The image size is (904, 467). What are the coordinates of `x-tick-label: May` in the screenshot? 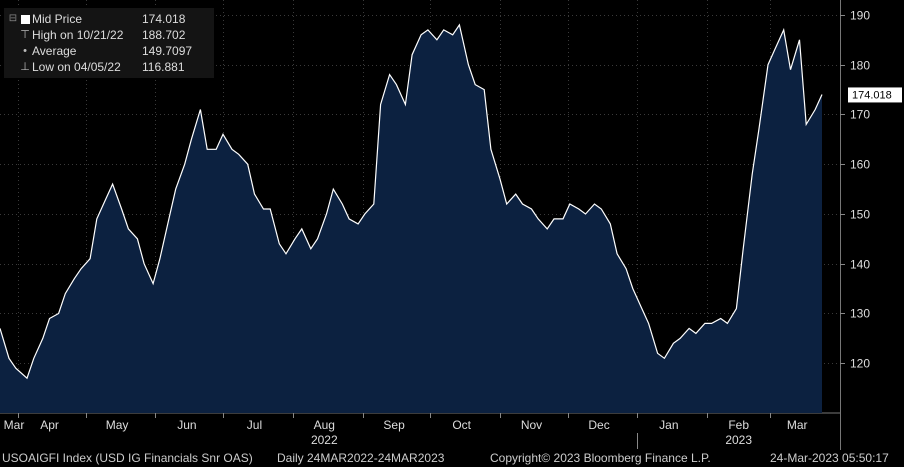 It's located at (117, 425).